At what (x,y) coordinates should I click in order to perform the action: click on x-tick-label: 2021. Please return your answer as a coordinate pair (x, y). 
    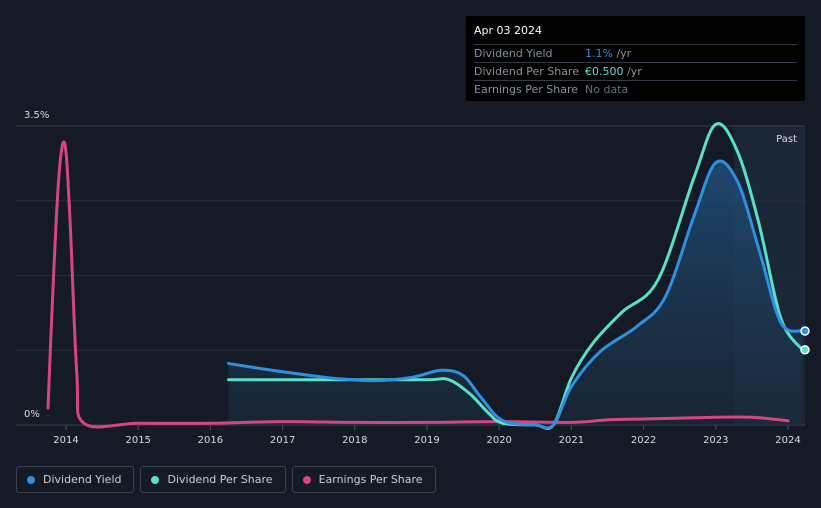
    Looking at the image, I should click on (571, 440).